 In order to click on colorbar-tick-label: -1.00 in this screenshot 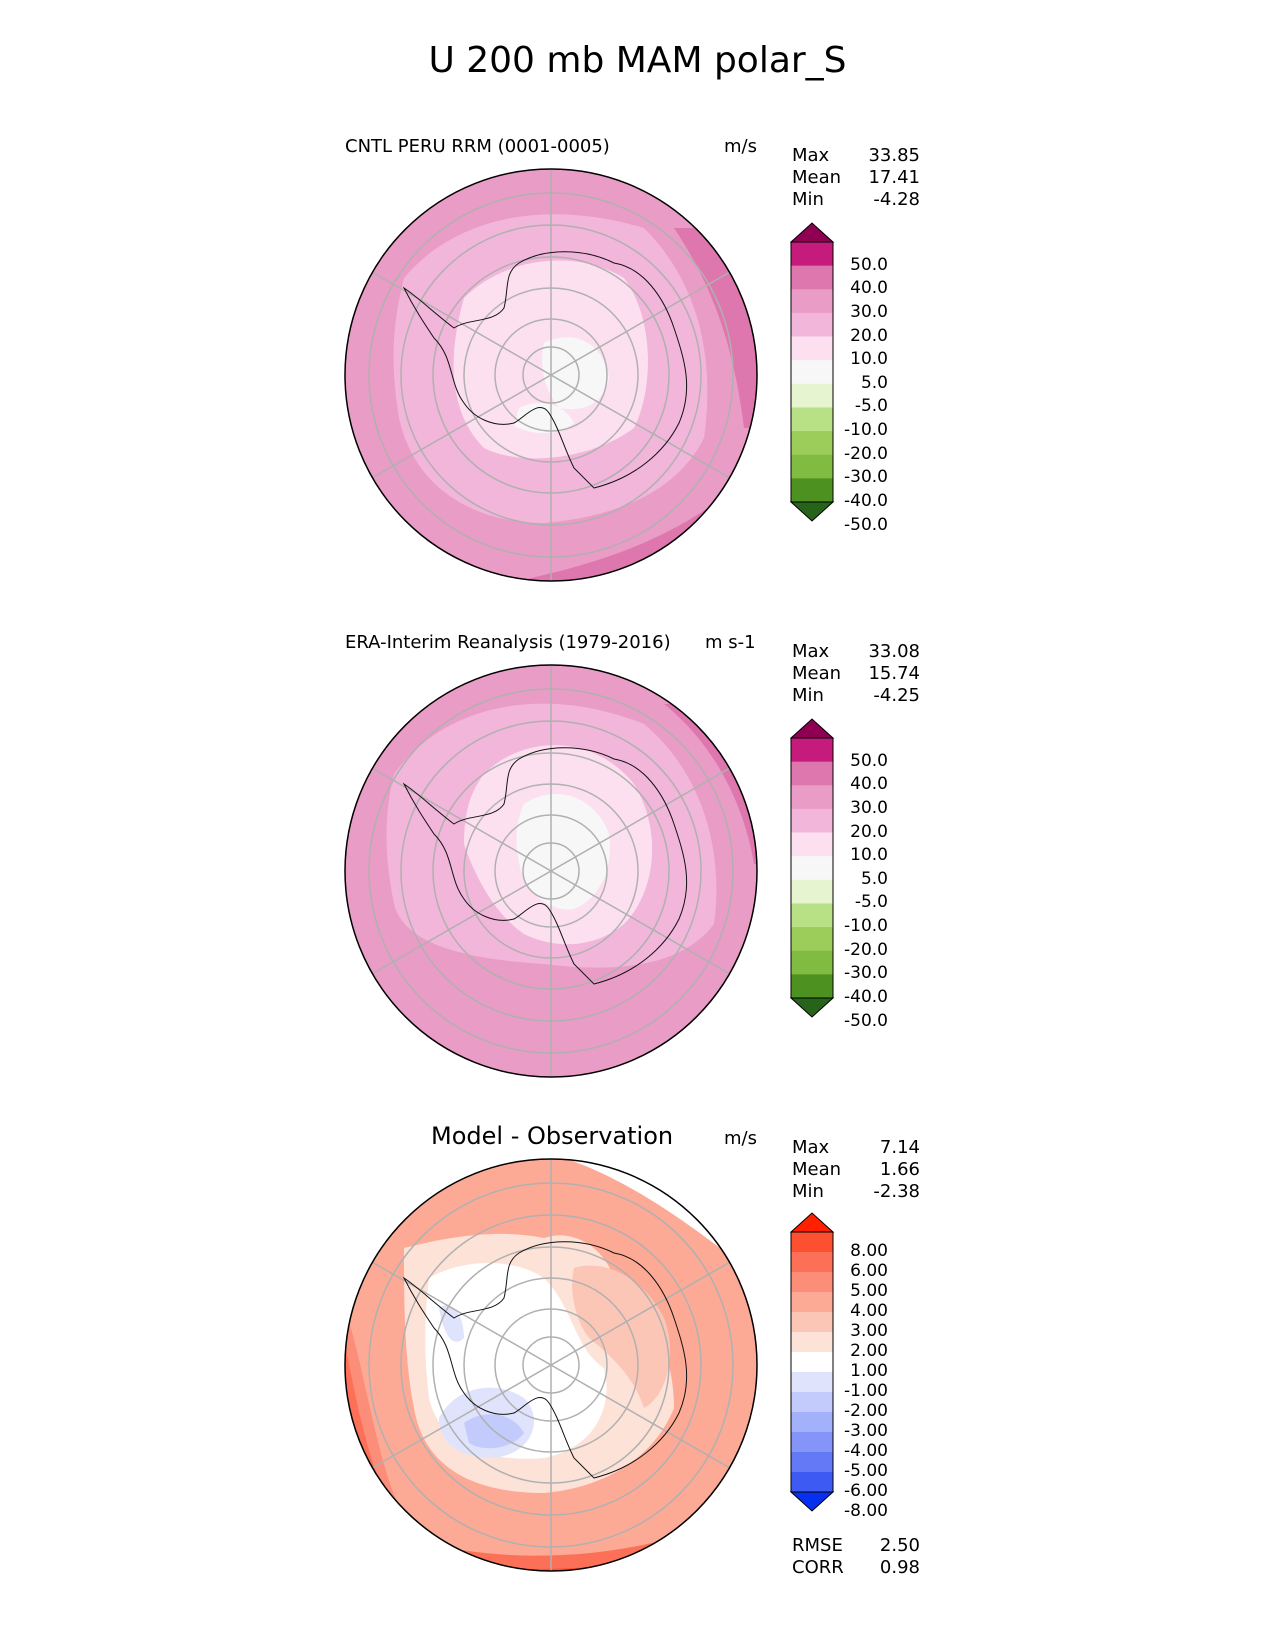, I will do `click(866, 1391)`.